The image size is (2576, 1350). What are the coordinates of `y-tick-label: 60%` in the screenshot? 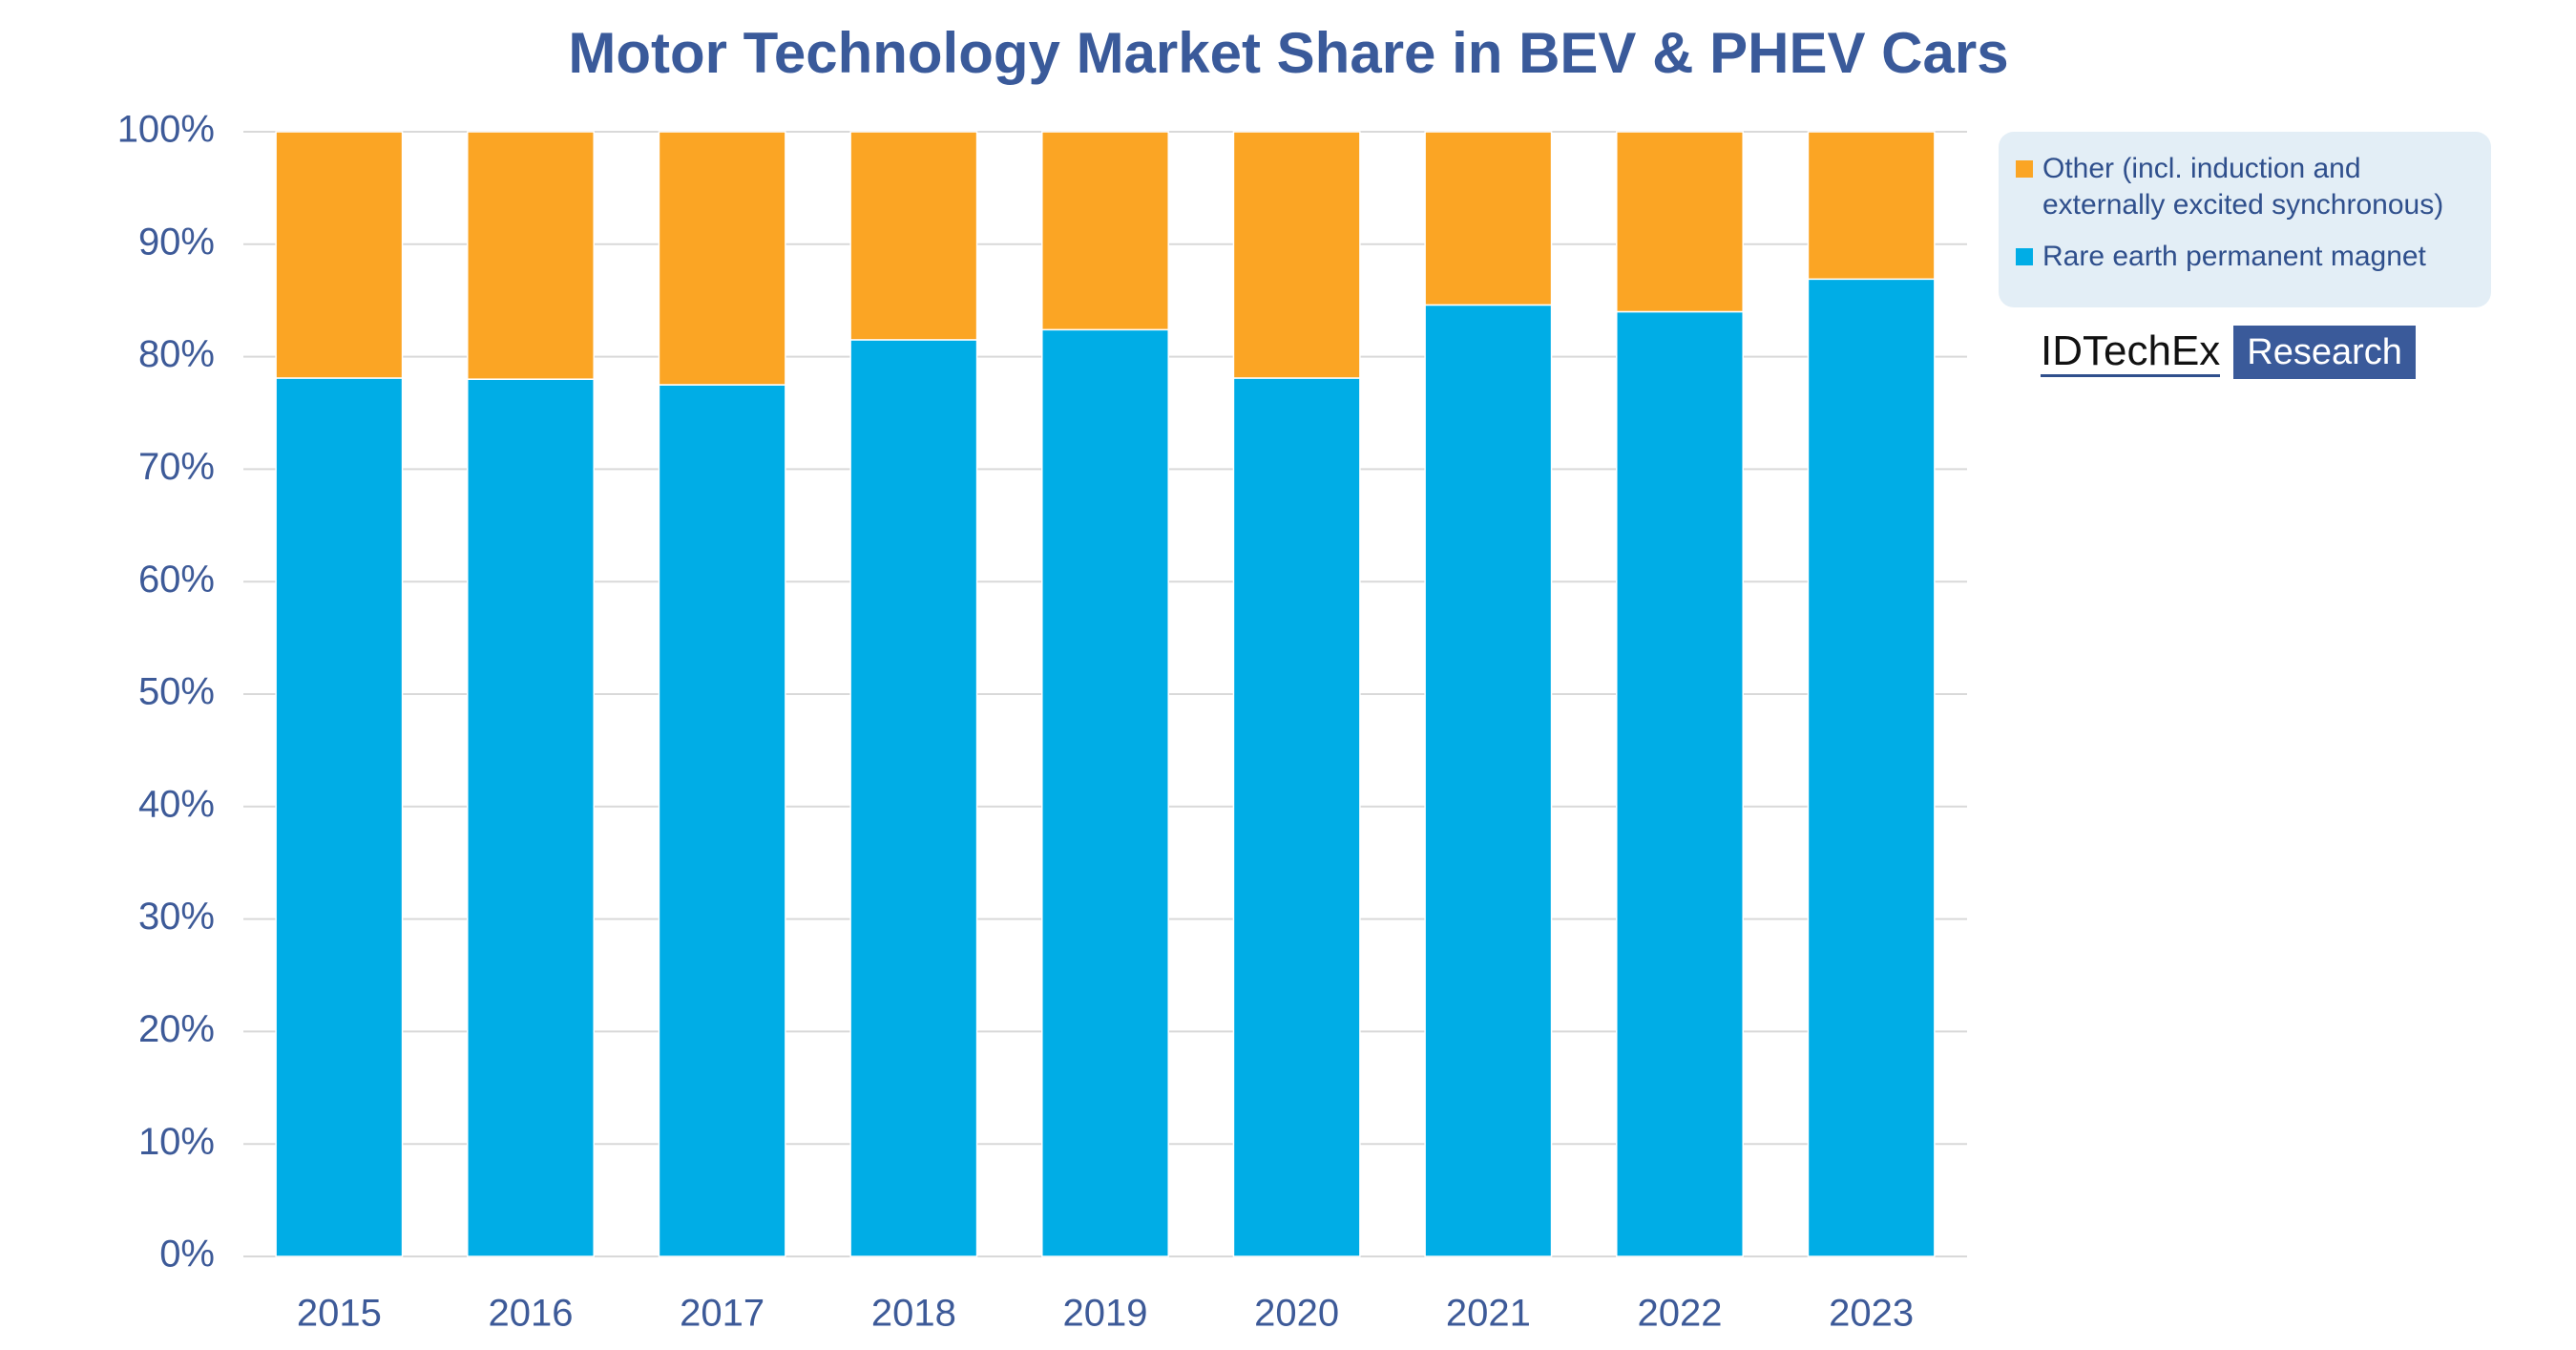 It's located at (176, 580).